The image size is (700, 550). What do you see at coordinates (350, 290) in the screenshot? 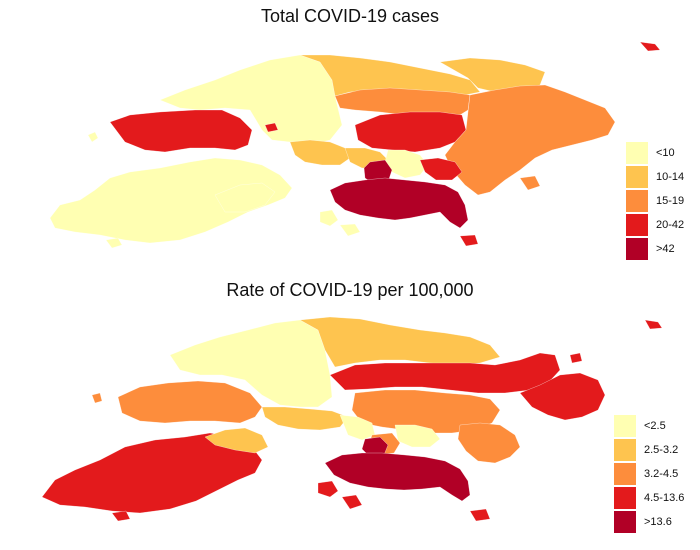
I see `map-title-rate: Rate of COVID-19 per 100,000` at bounding box center [350, 290].